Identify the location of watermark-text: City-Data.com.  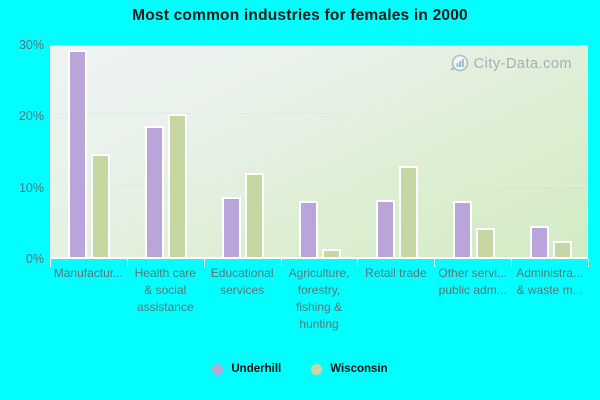
(522, 63).